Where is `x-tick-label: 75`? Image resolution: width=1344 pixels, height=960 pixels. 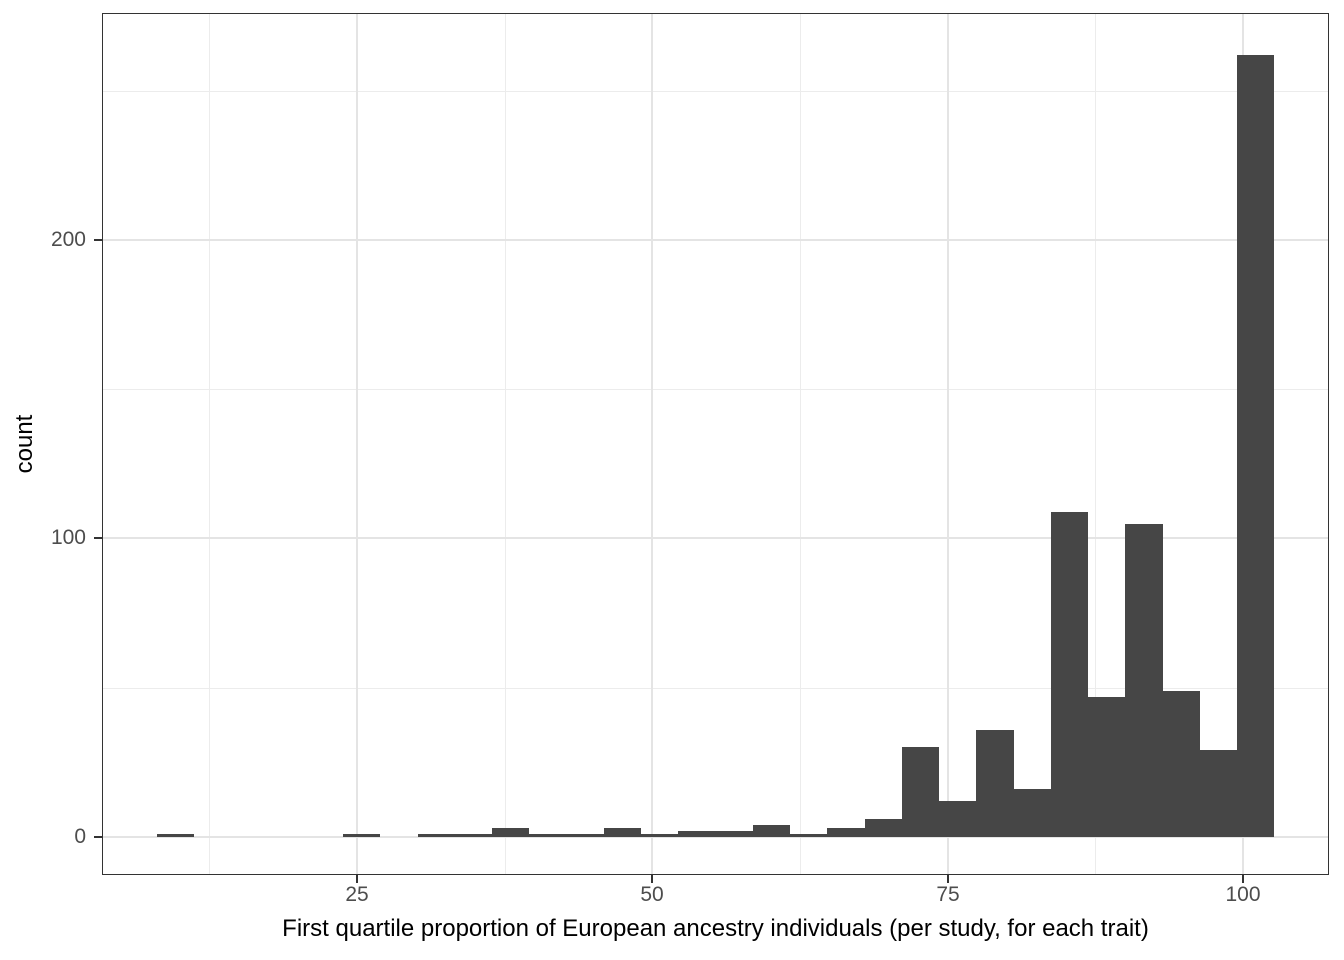 x-tick-label: 75 is located at coordinates (948, 894).